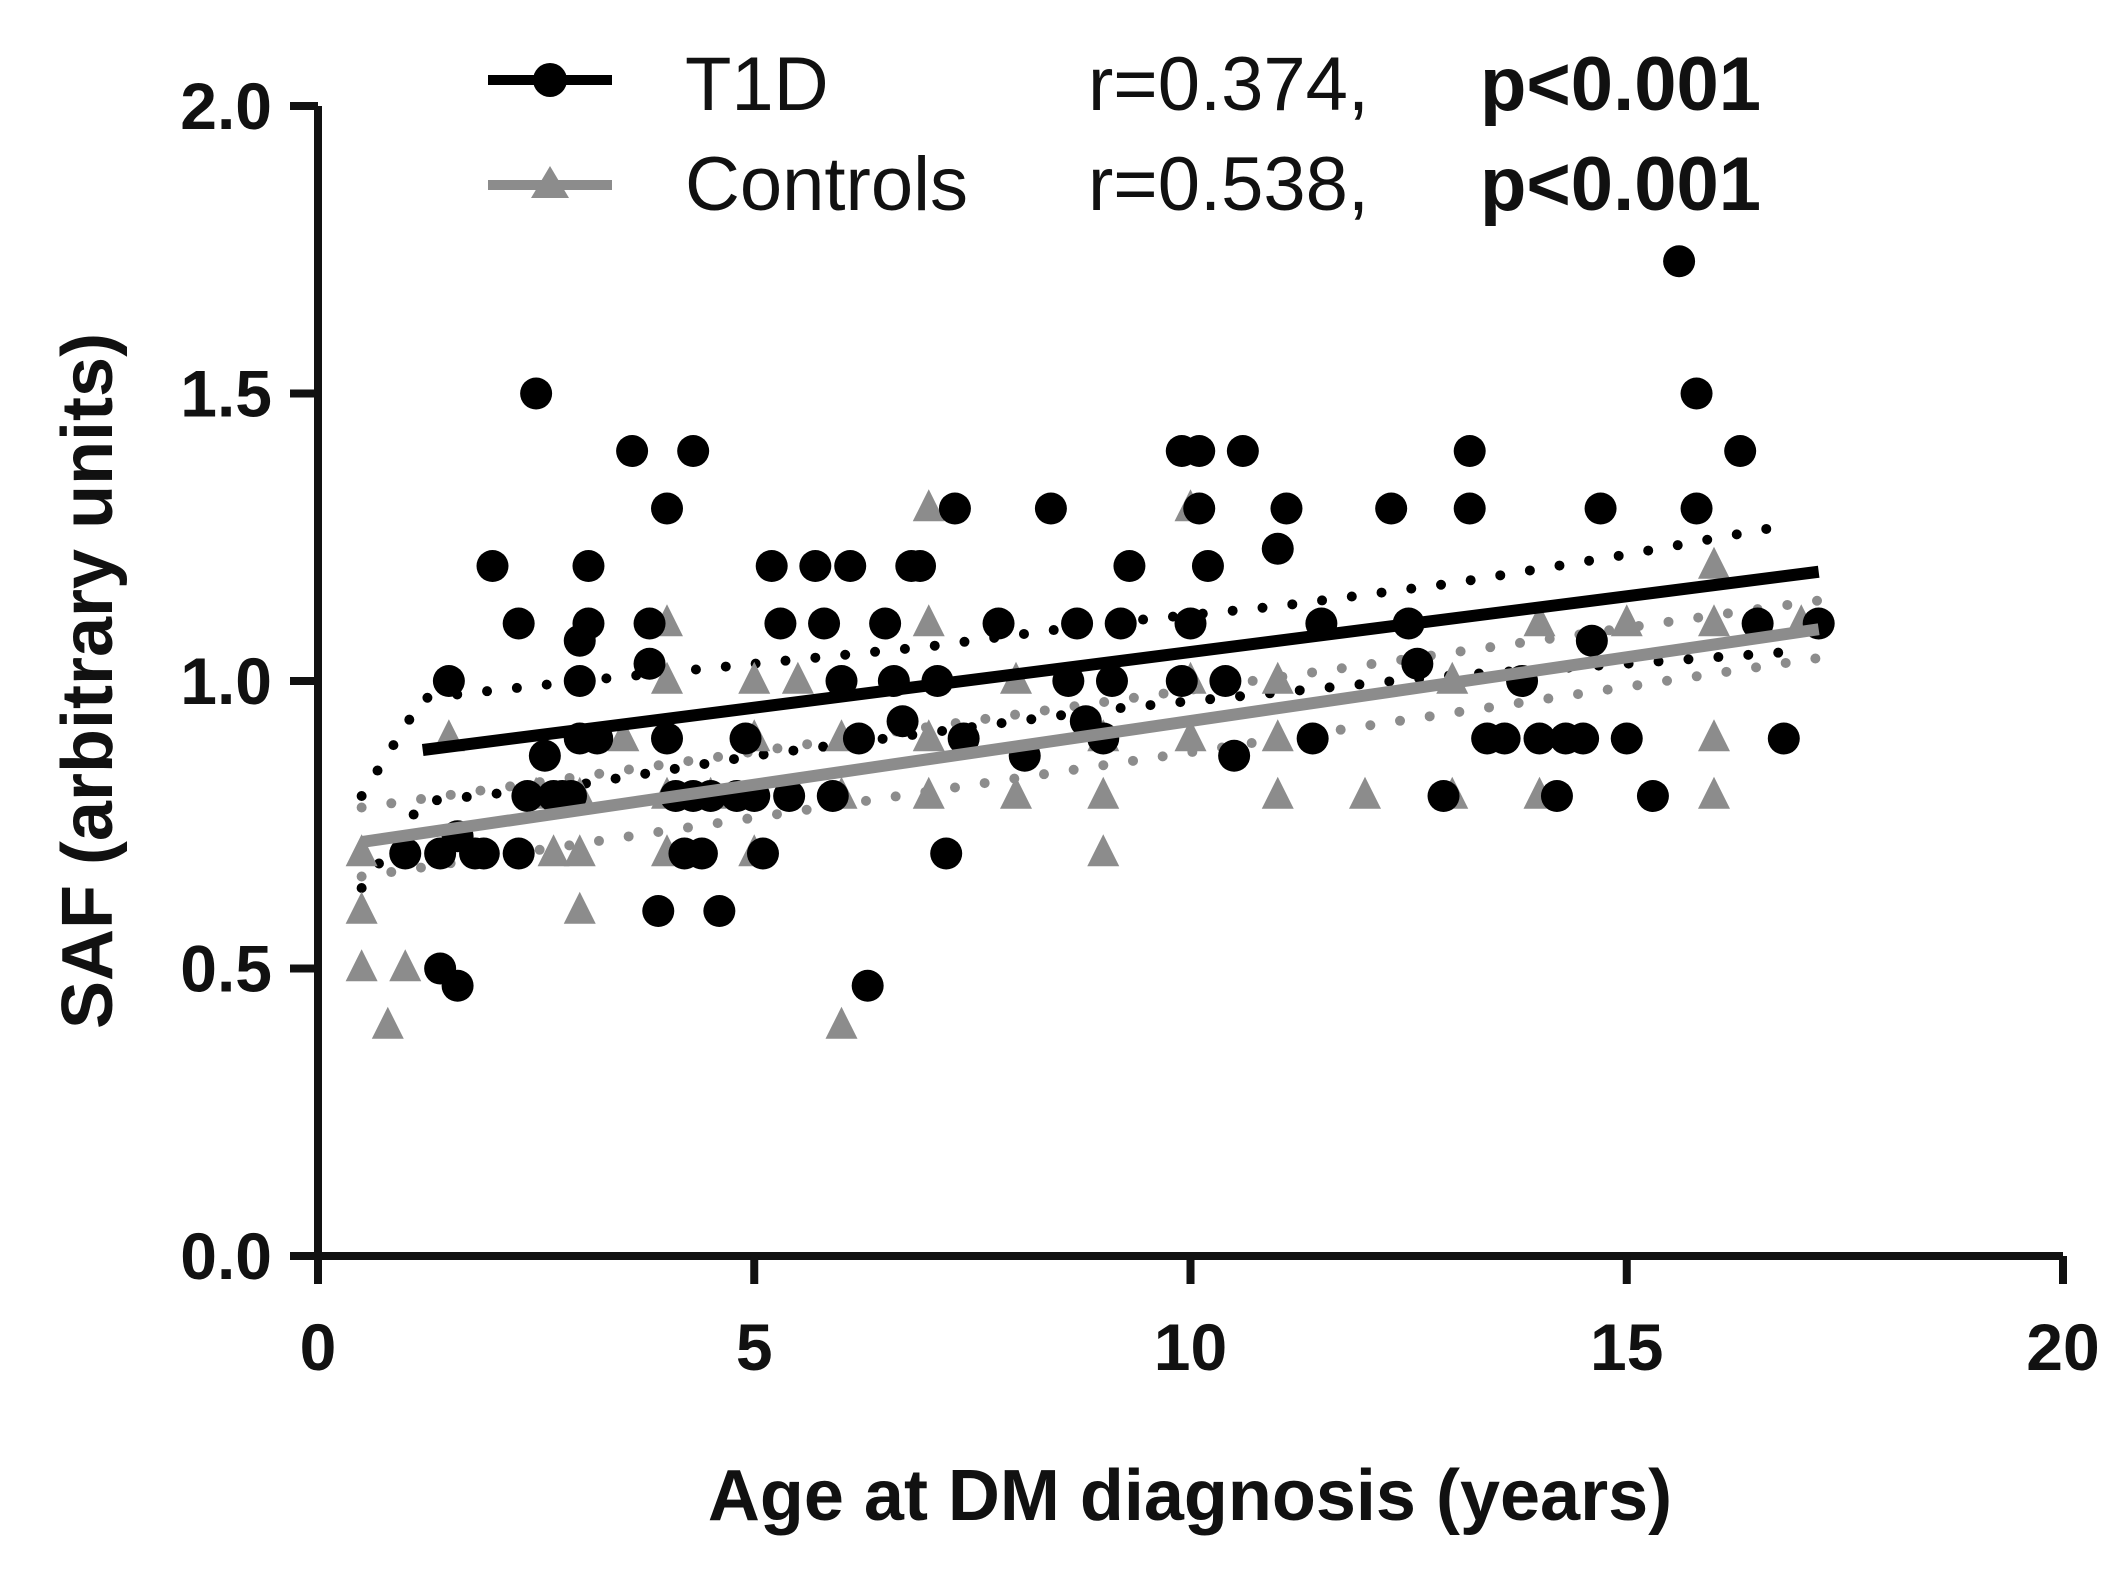  What do you see at coordinates (757, 84) in the screenshot?
I see `legend-label-t1d: T1D` at bounding box center [757, 84].